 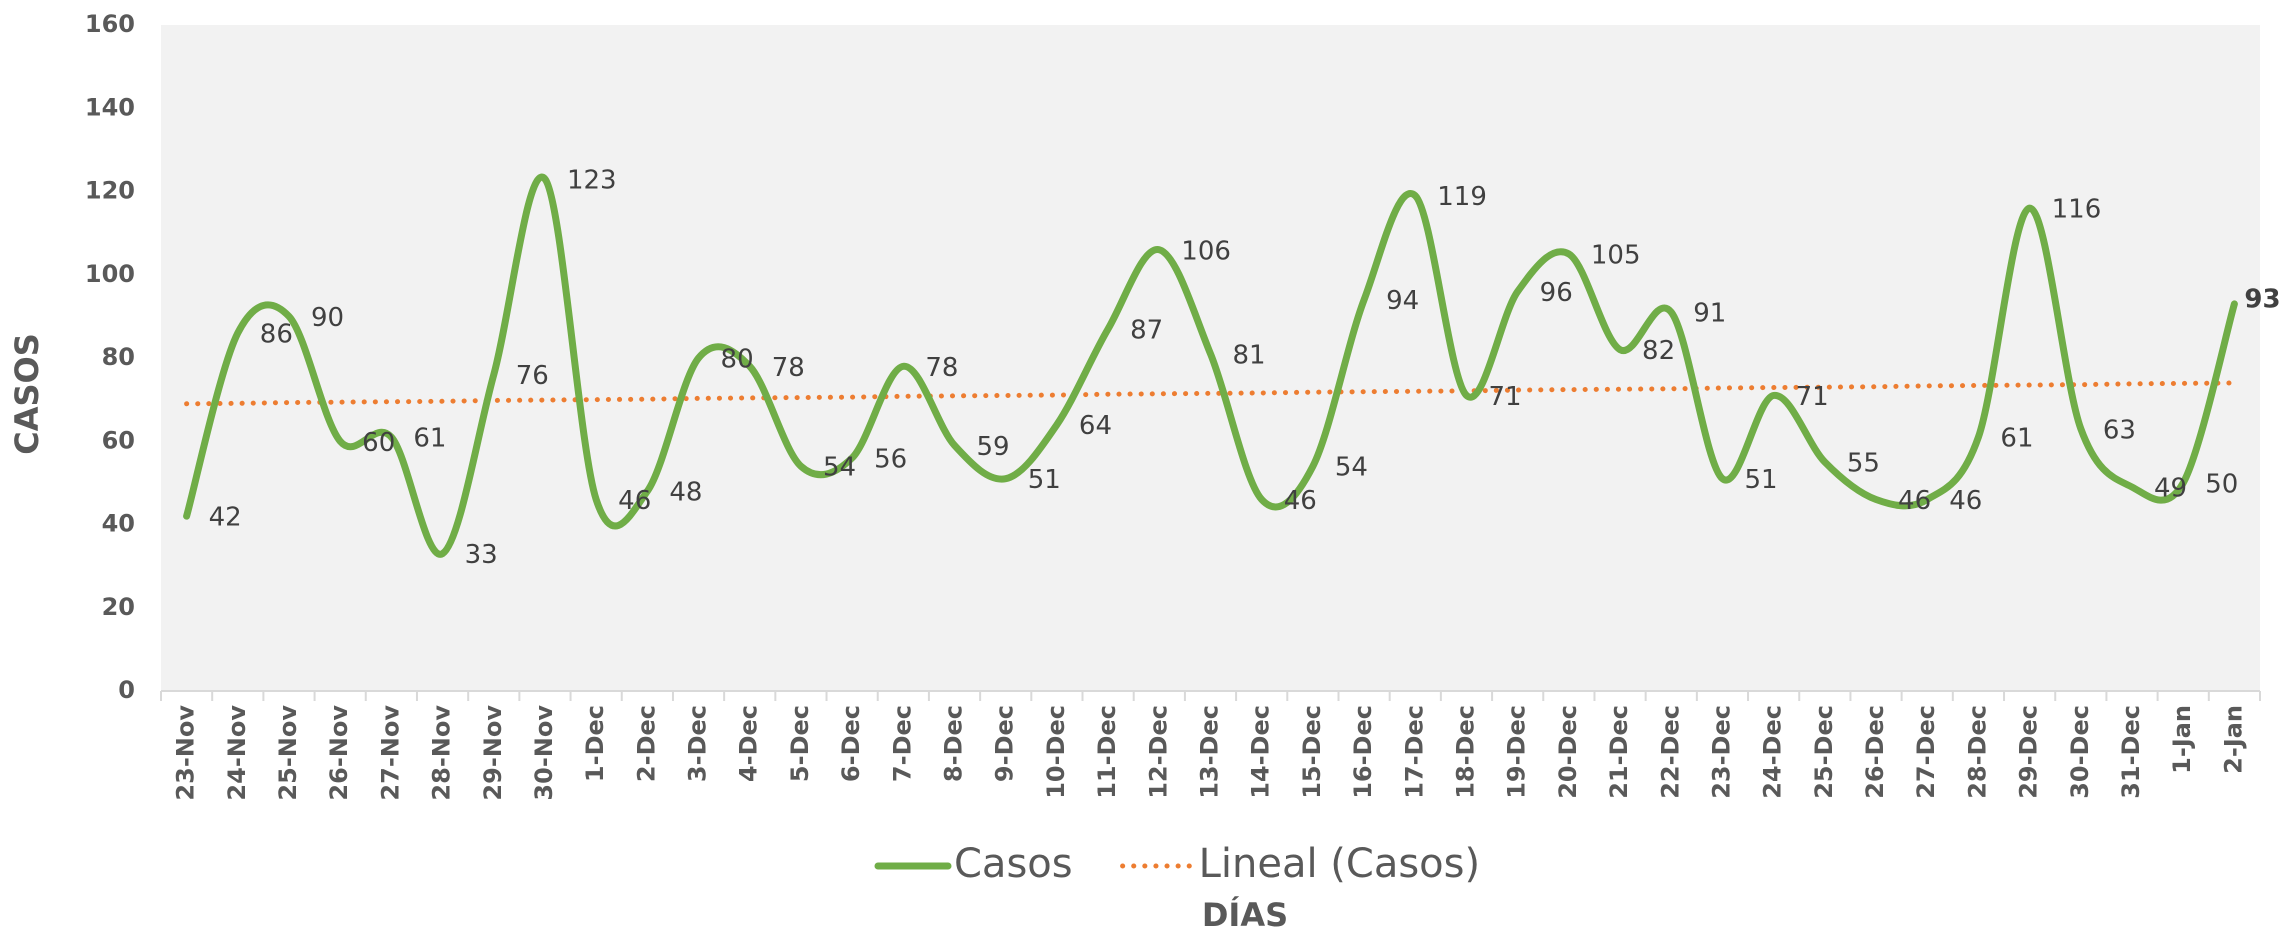 What do you see at coordinates (1568, 752) in the screenshot?
I see `x-tick-label: 20-Dec` at bounding box center [1568, 752].